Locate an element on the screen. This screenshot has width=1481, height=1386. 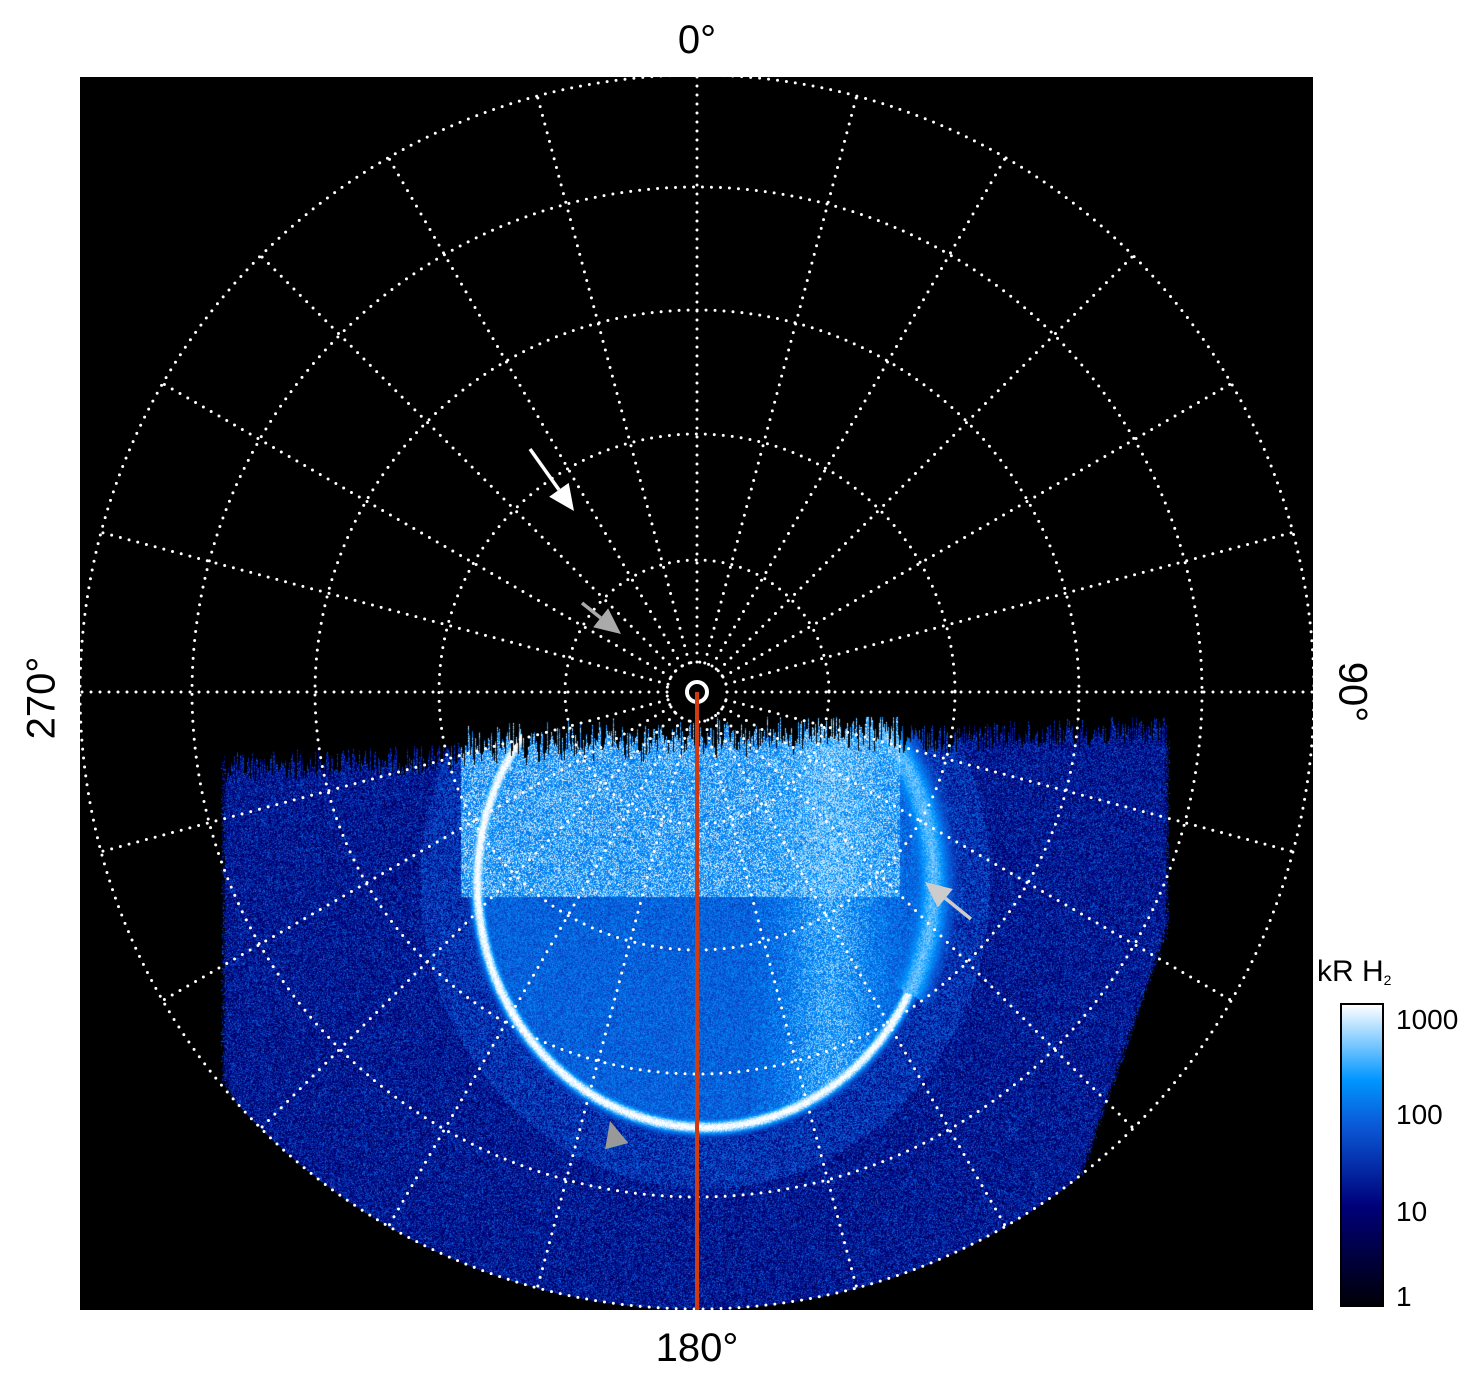
gray-arrow-upper-shaft is located at coordinates (591, 610).